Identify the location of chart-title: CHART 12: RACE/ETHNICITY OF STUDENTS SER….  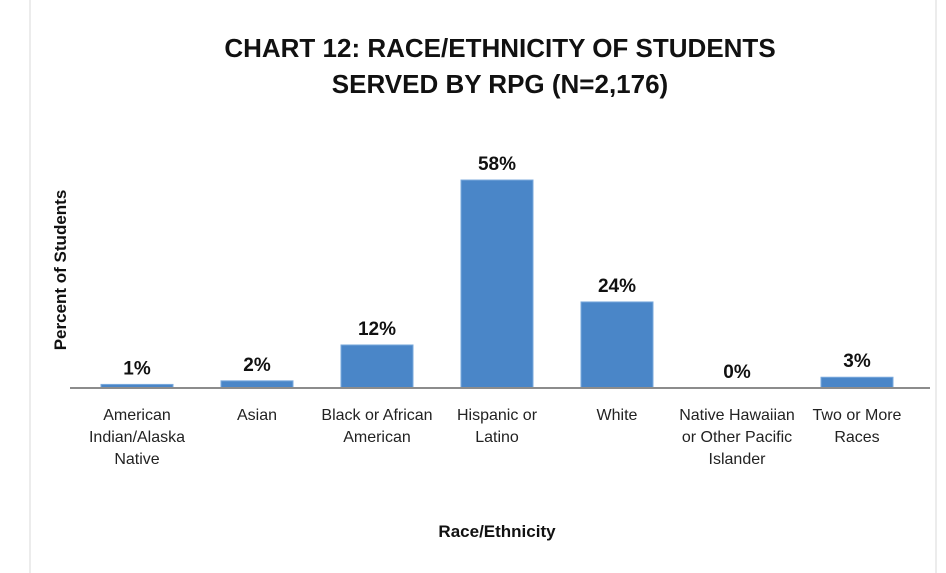
(500, 66).